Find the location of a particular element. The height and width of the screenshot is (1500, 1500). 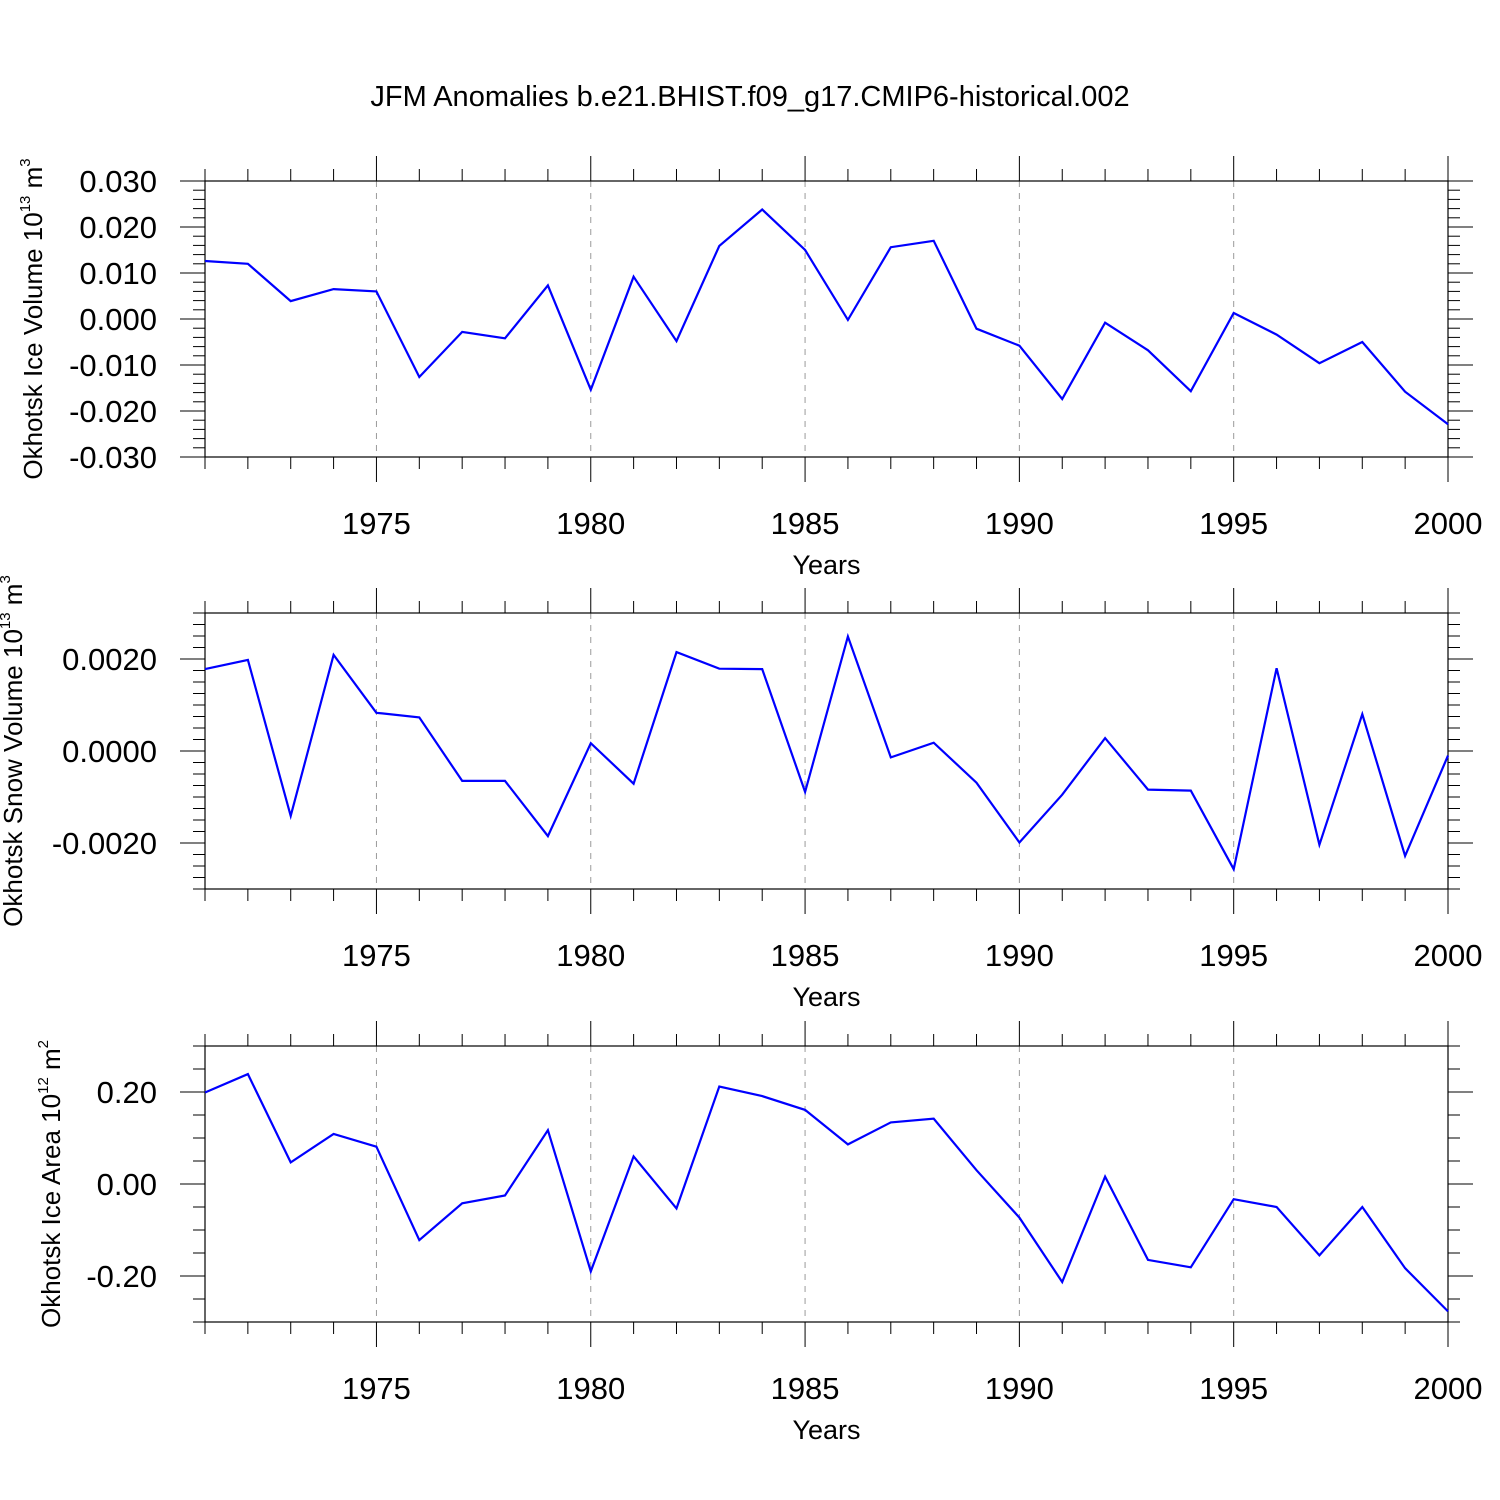

y-axis-label: Okhotsk Ice Volume 1013 m3 is located at coordinates (32, 318).